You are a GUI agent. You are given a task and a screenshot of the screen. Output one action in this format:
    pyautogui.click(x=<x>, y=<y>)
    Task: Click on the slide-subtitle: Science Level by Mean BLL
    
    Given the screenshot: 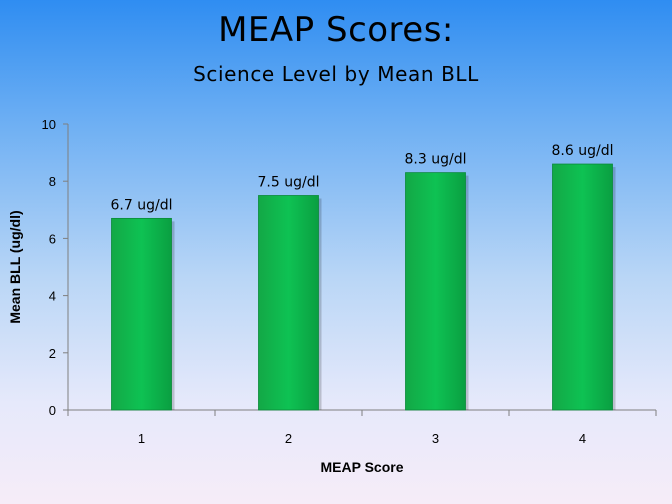 What is the action you would take?
    pyautogui.click(x=336, y=74)
    